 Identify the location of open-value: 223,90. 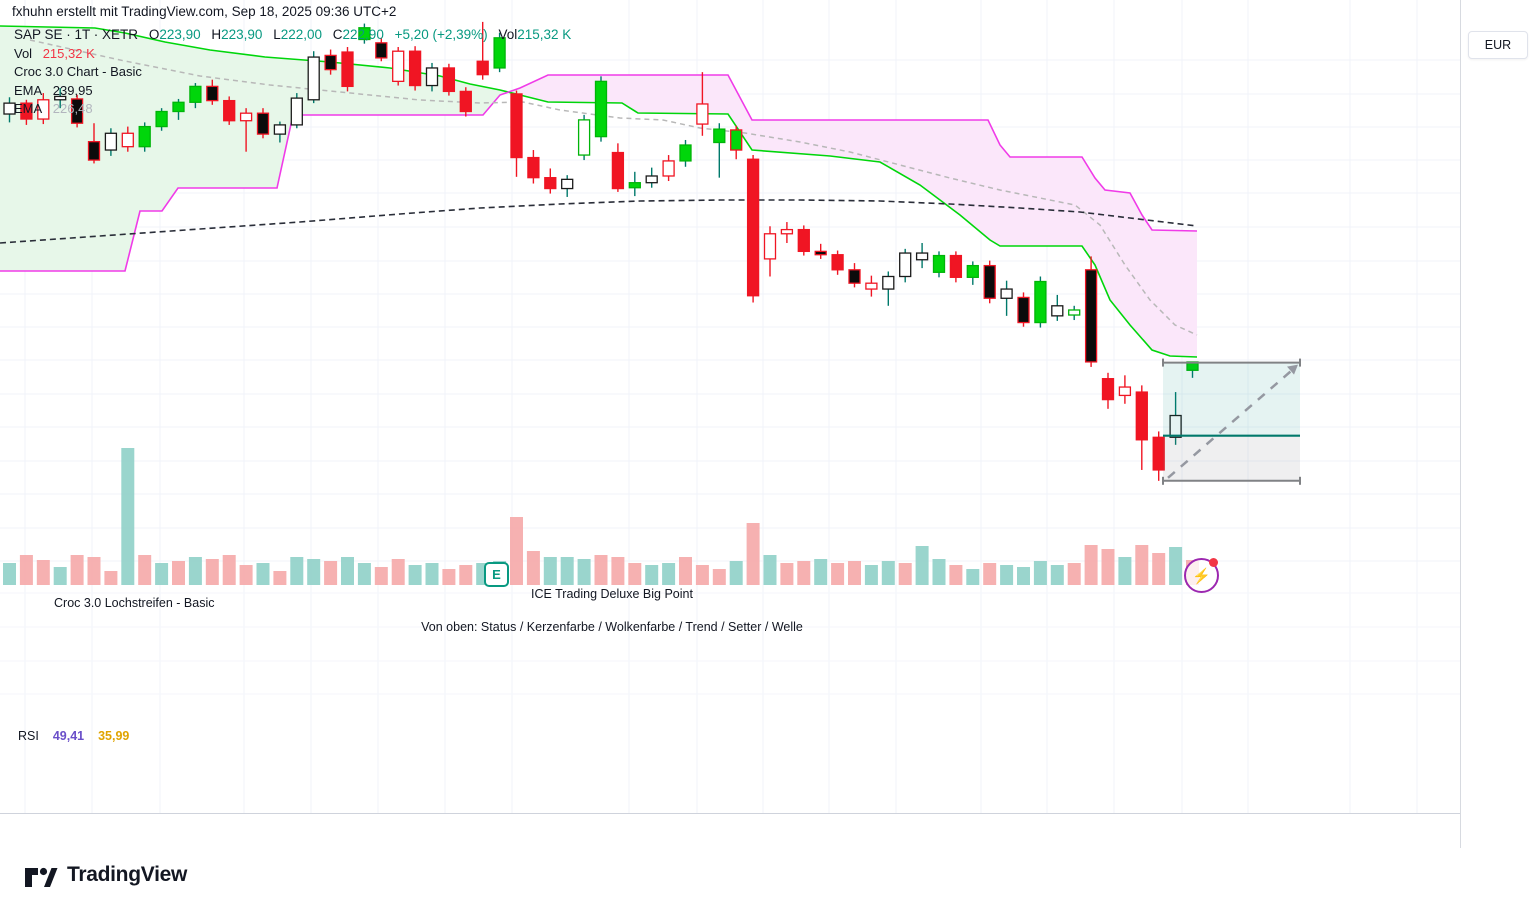
(180, 34).